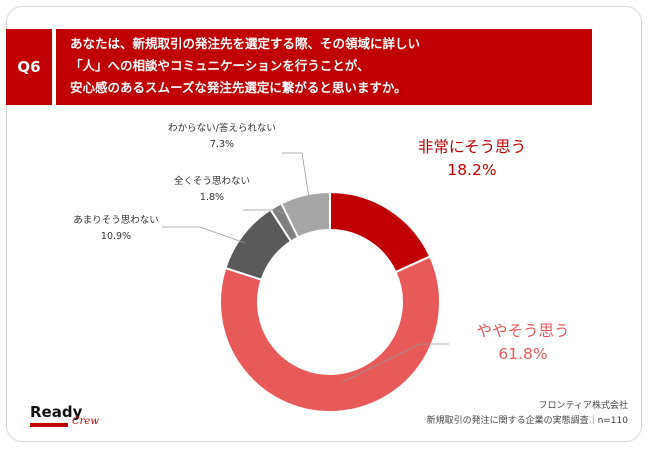 This screenshot has width=650, height=450. What do you see at coordinates (472, 147) in the screenshot?
I see `label-strongly-agree-text: 非常にそう思う` at bounding box center [472, 147].